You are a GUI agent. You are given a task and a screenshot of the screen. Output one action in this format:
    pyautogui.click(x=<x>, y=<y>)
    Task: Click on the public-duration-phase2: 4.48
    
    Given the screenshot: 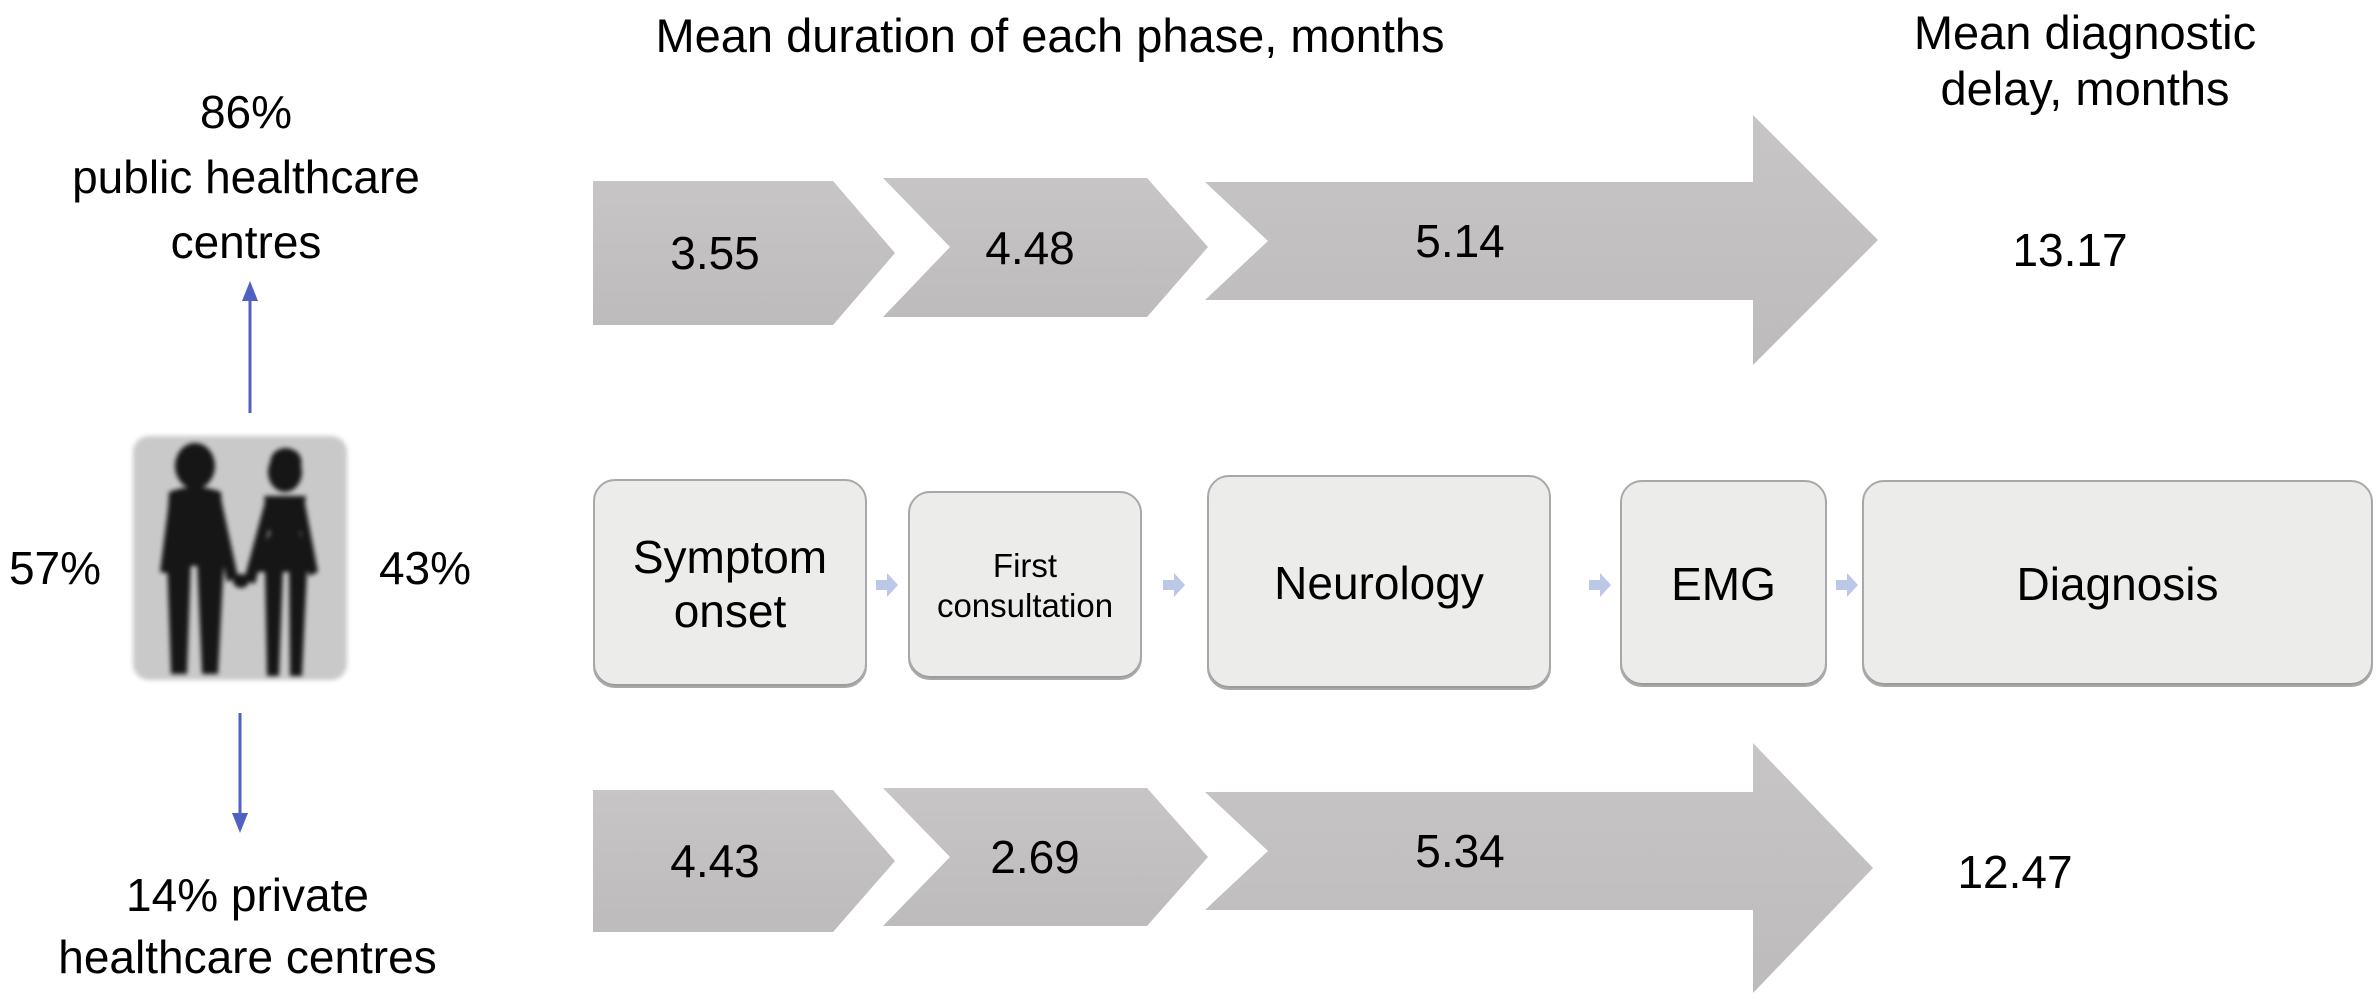 What is the action you would take?
    pyautogui.click(x=1030, y=248)
    